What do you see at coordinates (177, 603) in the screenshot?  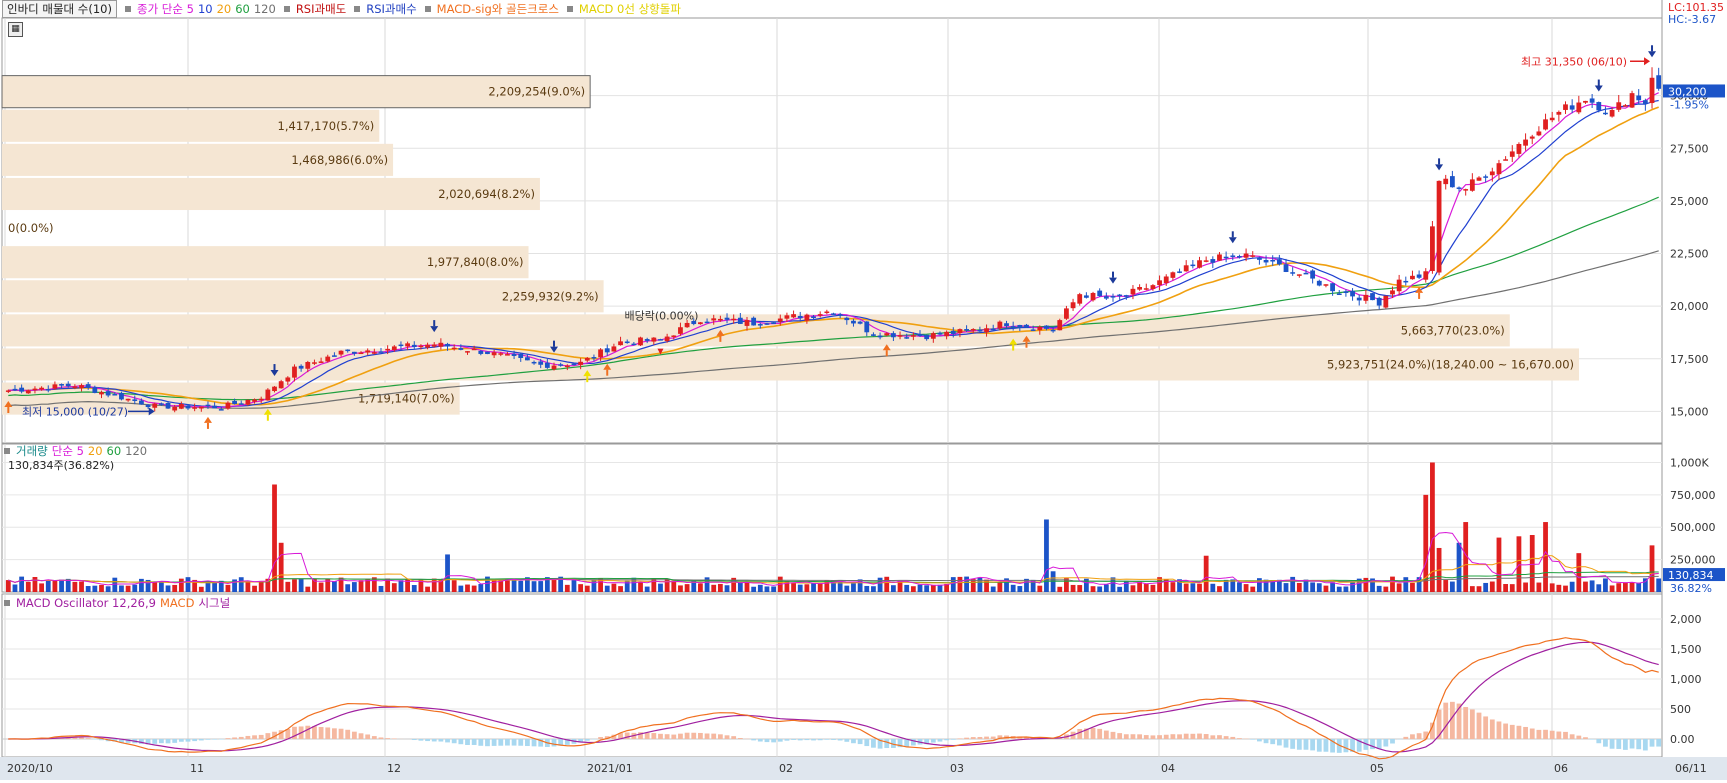 I see `macd-line-legend: MACD` at bounding box center [177, 603].